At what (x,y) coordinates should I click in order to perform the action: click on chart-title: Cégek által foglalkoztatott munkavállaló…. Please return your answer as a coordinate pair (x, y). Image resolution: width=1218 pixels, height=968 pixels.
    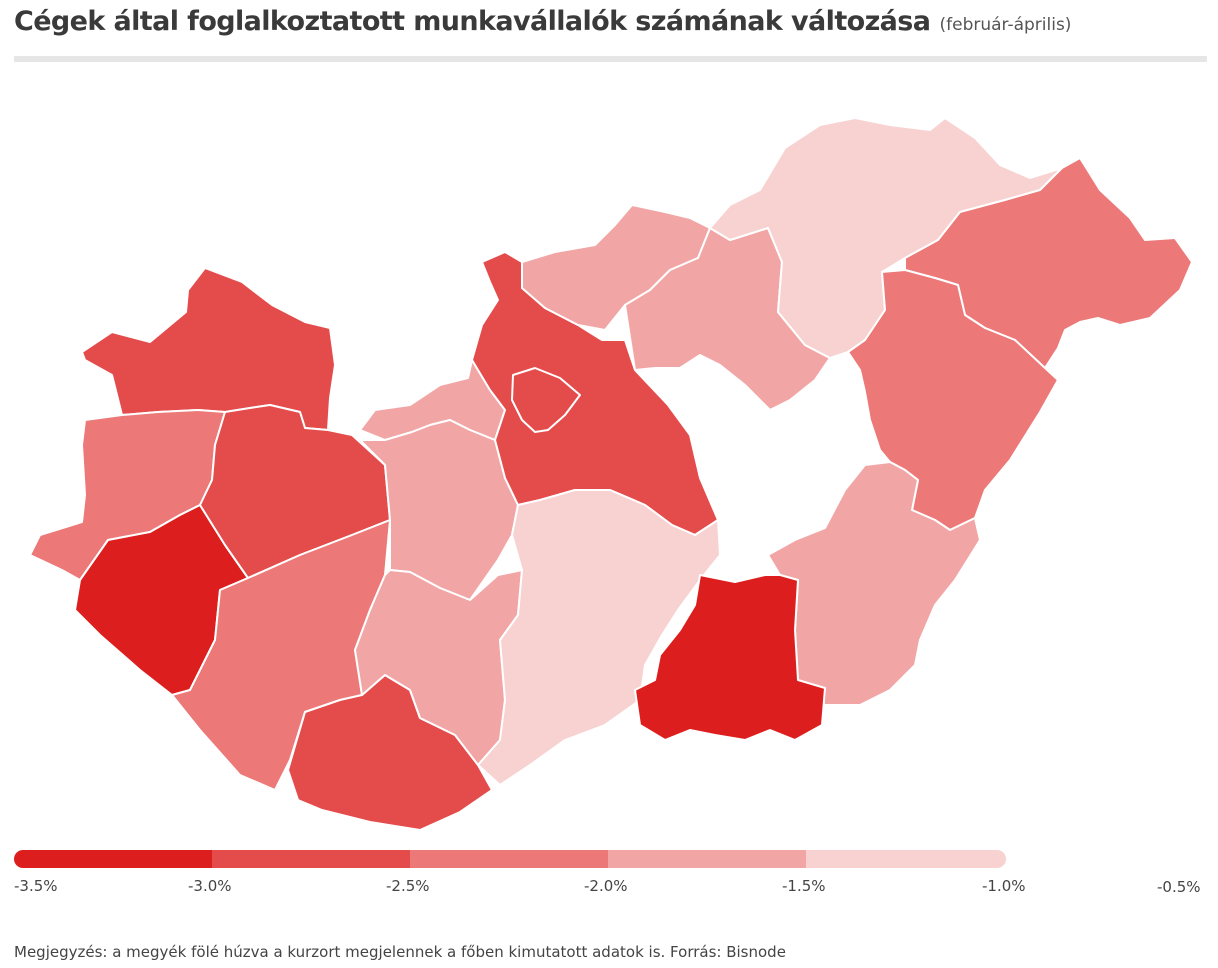
    Looking at the image, I should click on (472, 21).